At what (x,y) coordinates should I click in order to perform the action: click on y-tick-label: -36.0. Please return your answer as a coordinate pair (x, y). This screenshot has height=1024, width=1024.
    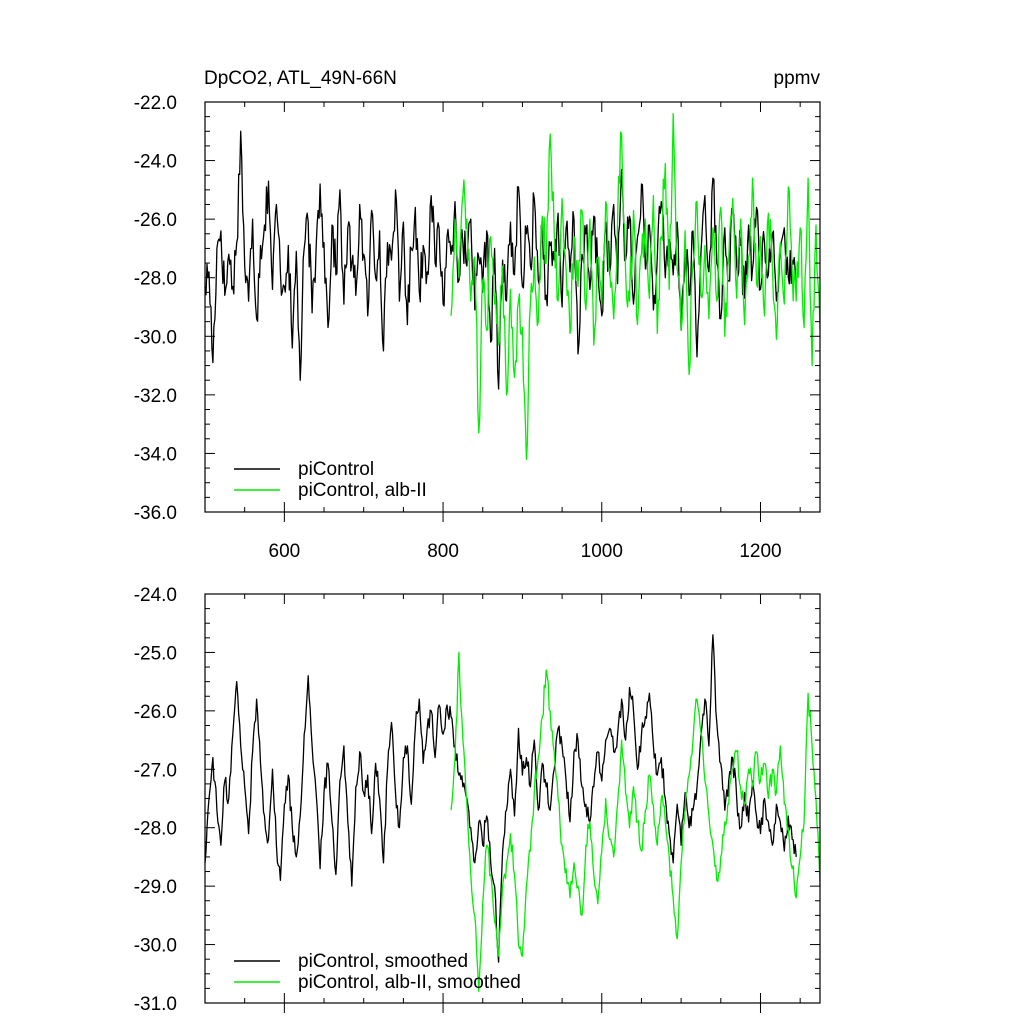
    Looking at the image, I should click on (155, 513).